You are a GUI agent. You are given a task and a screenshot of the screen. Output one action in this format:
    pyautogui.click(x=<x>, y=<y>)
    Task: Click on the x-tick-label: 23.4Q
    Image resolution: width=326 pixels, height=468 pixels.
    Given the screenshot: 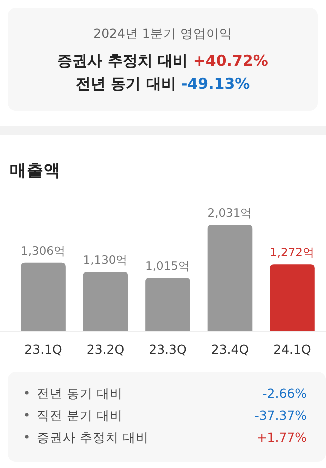 What is the action you would take?
    pyautogui.click(x=230, y=349)
    